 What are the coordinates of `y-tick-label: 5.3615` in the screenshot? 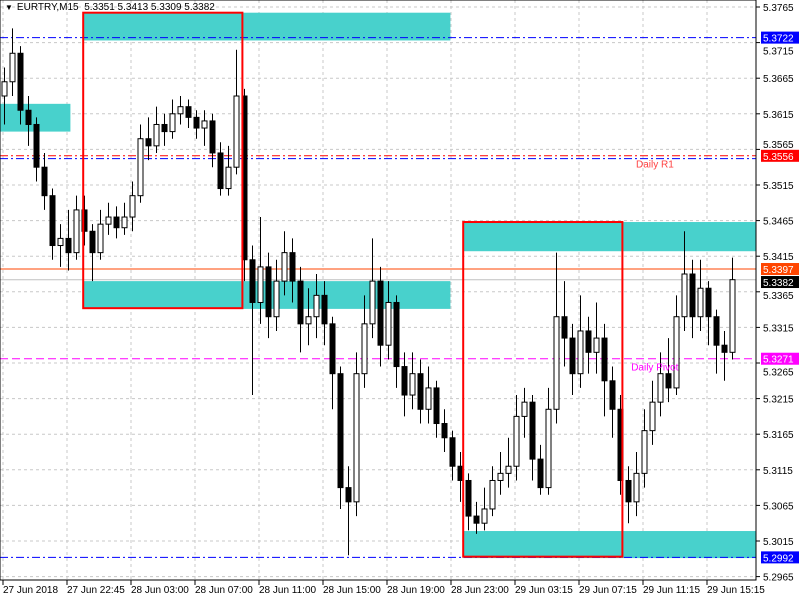 It's located at (778, 115).